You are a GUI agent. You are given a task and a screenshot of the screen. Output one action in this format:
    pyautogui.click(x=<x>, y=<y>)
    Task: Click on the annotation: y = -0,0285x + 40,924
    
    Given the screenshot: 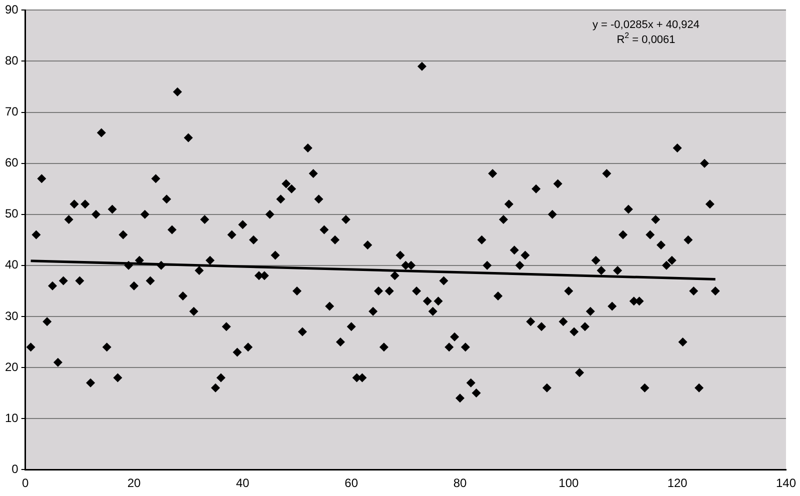 What is the action you would take?
    pyautogui.click(x=646, y=25)
    